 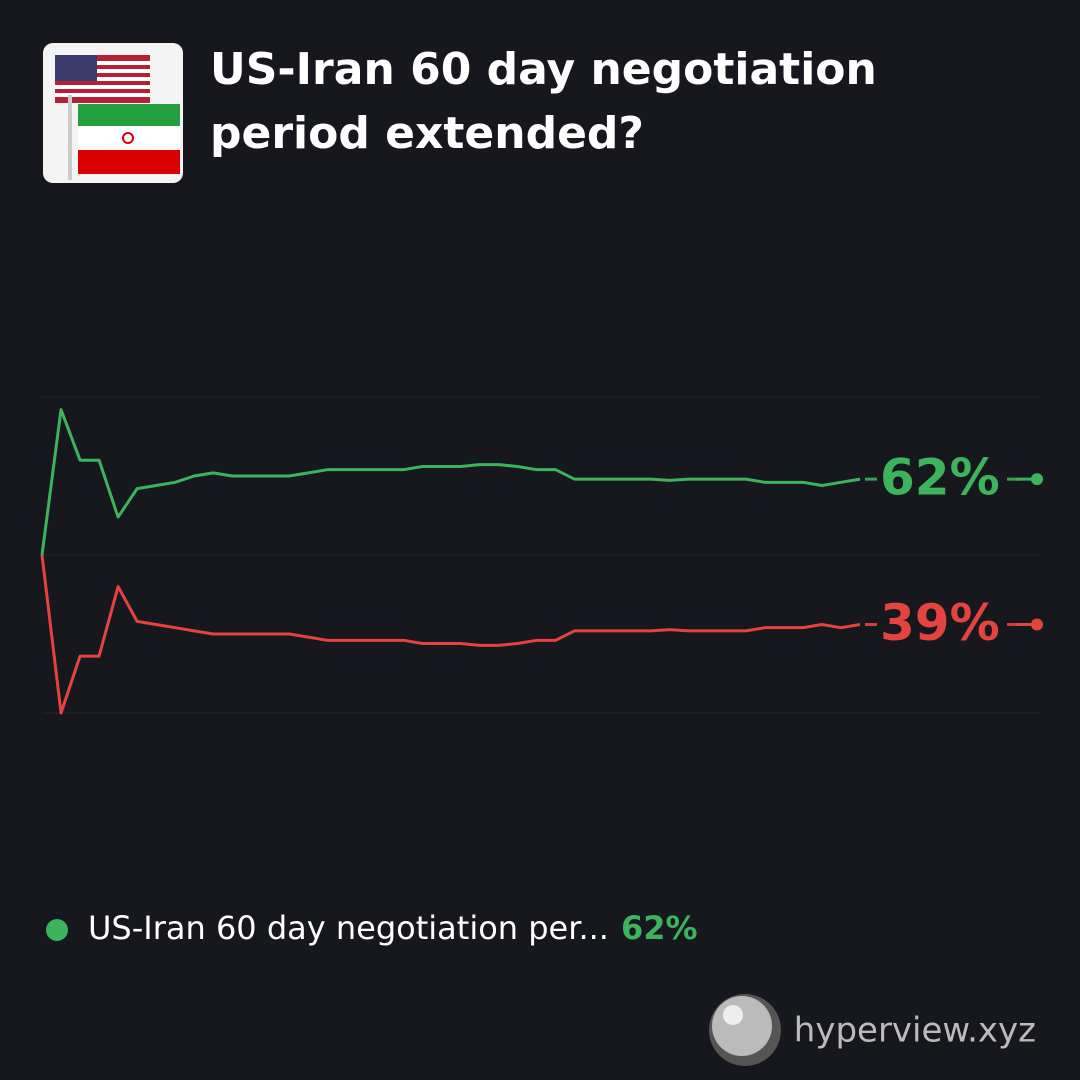 I want to click on flag-icon, so click(x=113, y=113).